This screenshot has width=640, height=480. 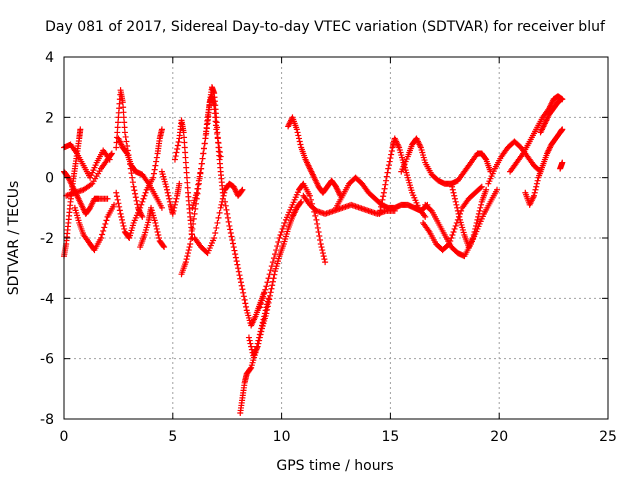 What do you see at coordinates (390, 437) in the screenshot?
I see `x-tick-label: 15` at bounding box center [390, 437].